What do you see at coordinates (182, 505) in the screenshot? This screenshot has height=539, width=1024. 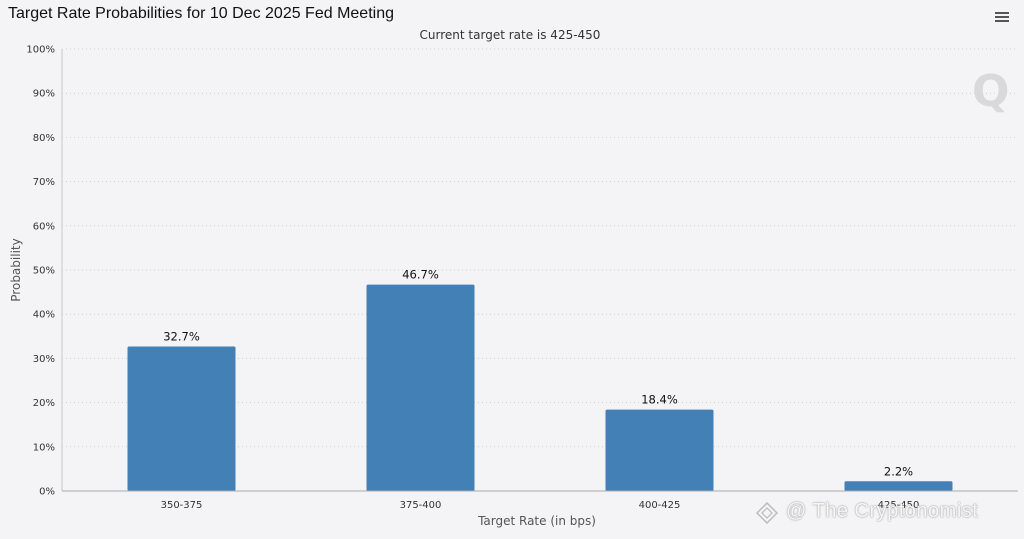 I see `x-tick-label: 350-375` at bounding box center [182, 505].